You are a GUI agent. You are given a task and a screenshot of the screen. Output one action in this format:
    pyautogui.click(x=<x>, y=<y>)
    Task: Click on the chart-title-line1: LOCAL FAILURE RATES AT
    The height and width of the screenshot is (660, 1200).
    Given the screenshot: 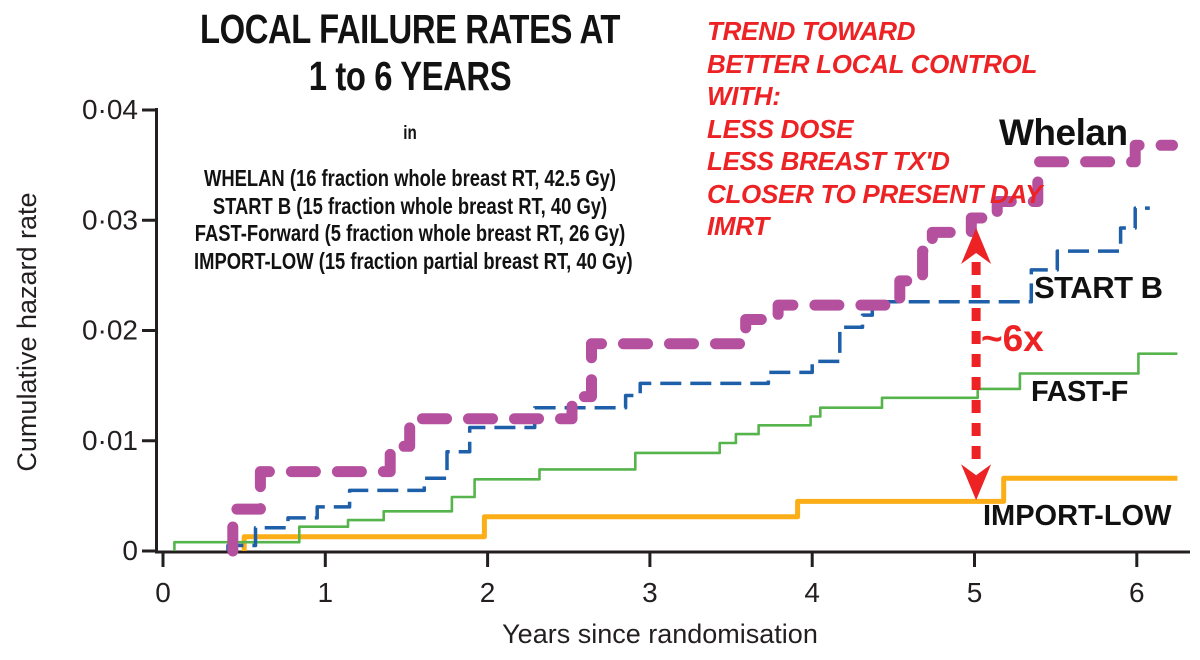 What is the action you would take?
    pyautogui.click(x=410, y=29)
    